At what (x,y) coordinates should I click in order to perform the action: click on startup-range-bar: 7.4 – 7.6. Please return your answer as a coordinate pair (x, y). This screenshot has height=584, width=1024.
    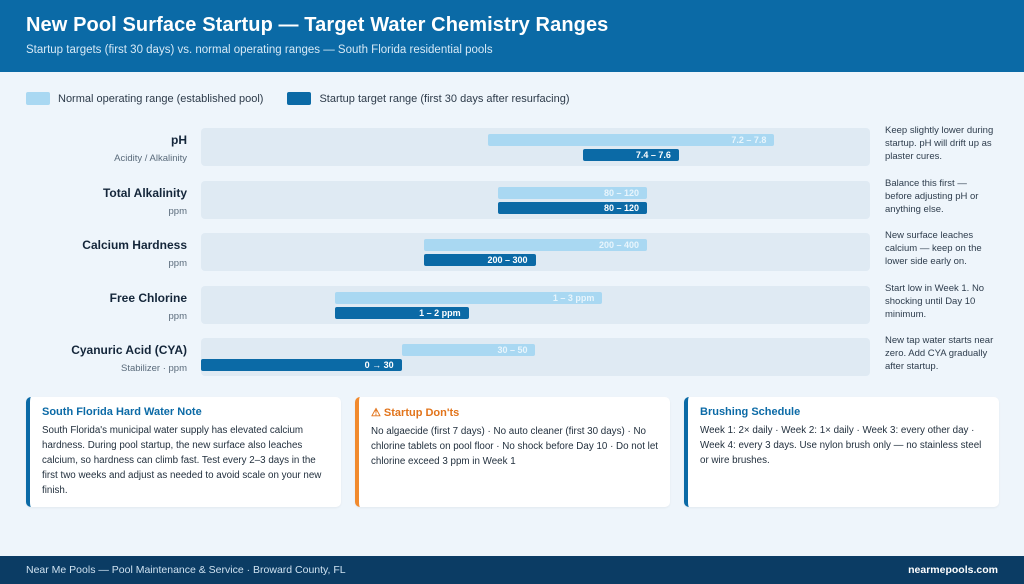
    Looking at the image, I should click on (631, 155).